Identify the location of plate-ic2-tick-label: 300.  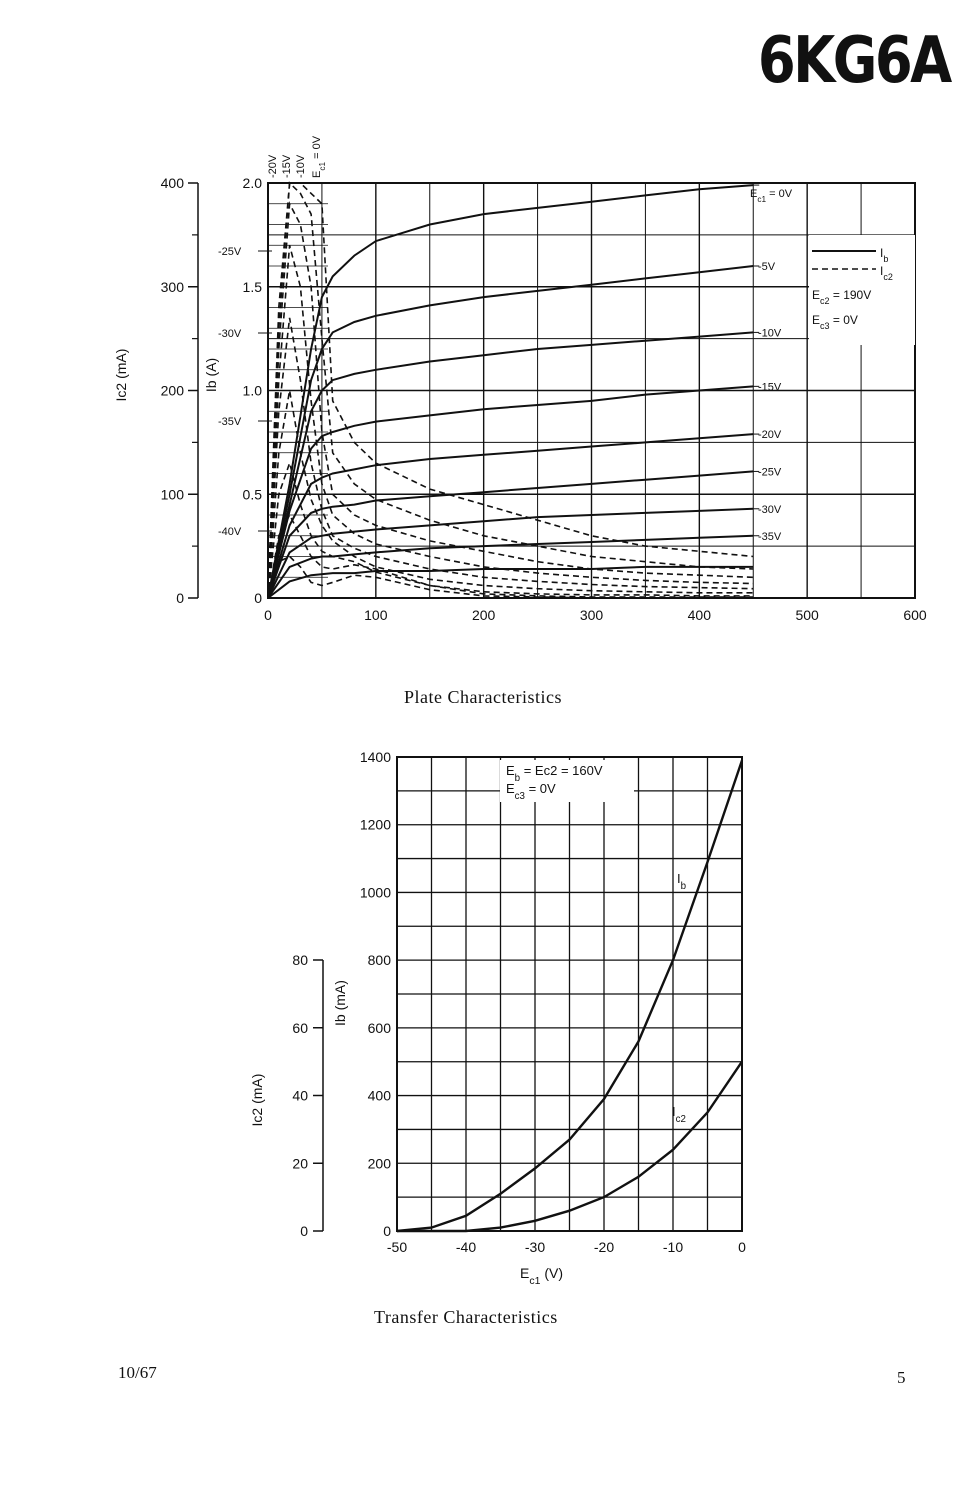
(173, 287).